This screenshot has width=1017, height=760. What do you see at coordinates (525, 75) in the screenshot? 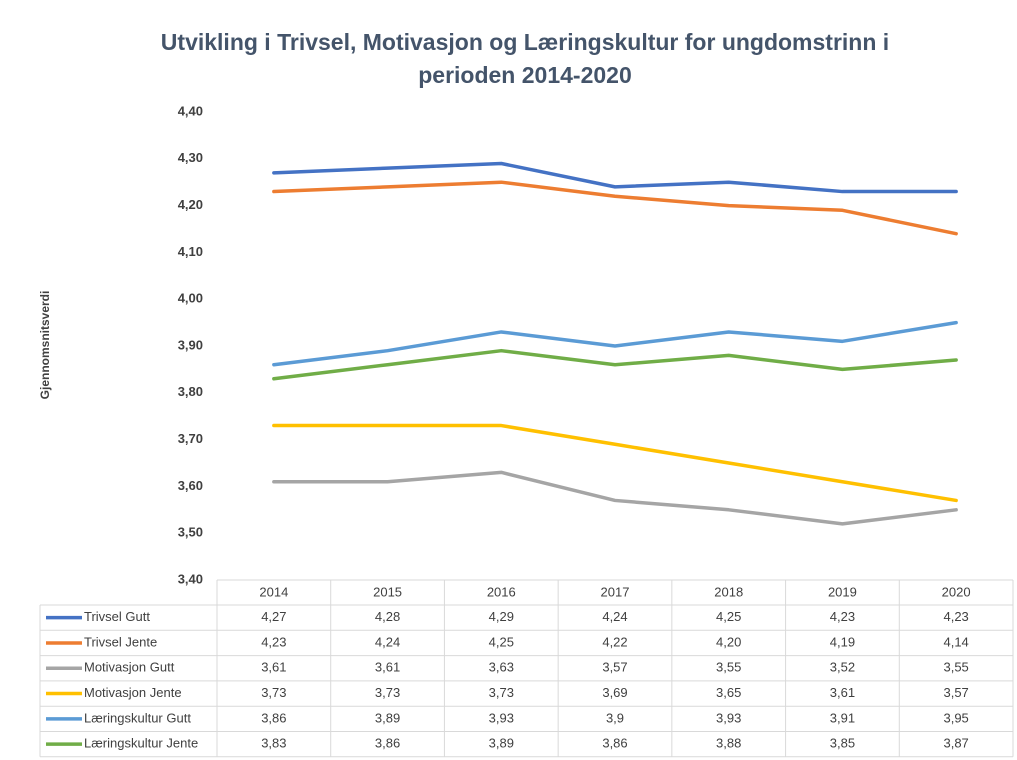
I see `chart-title: perioden 2014-2020` at bounding box center [525, 75].